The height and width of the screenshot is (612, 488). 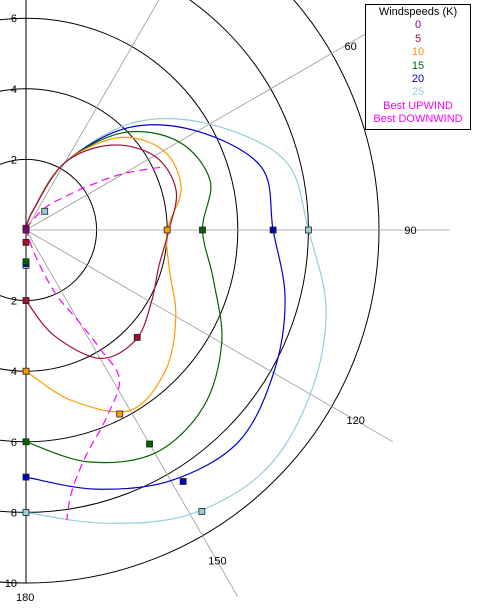 I want to click on angle-tick-label: 180, so click(x=25, y=598).